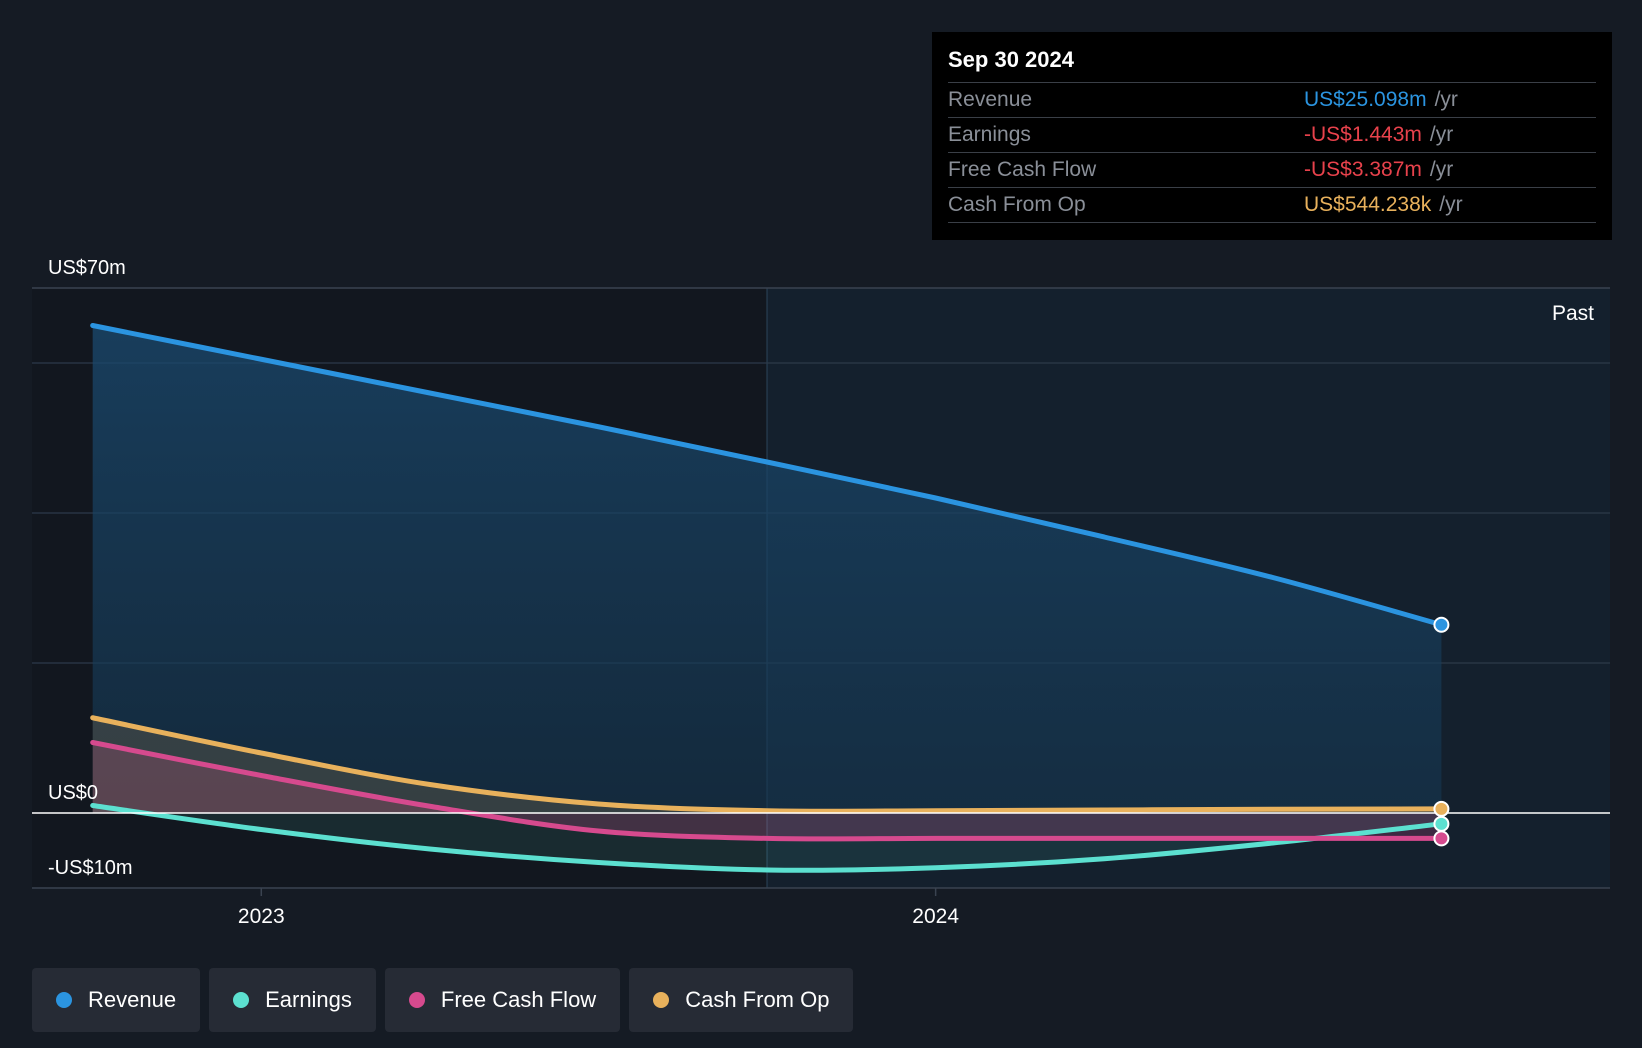  I want to click on cash-from-op-area, so click(767, 765).